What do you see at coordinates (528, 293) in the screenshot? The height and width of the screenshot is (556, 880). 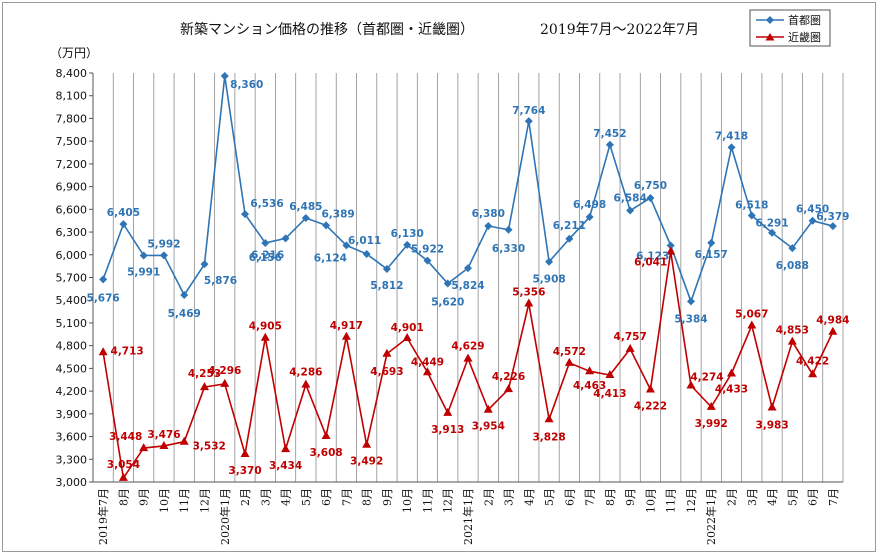 I see `data-label-kinki: 5,356` at bounding box center [528, 293].